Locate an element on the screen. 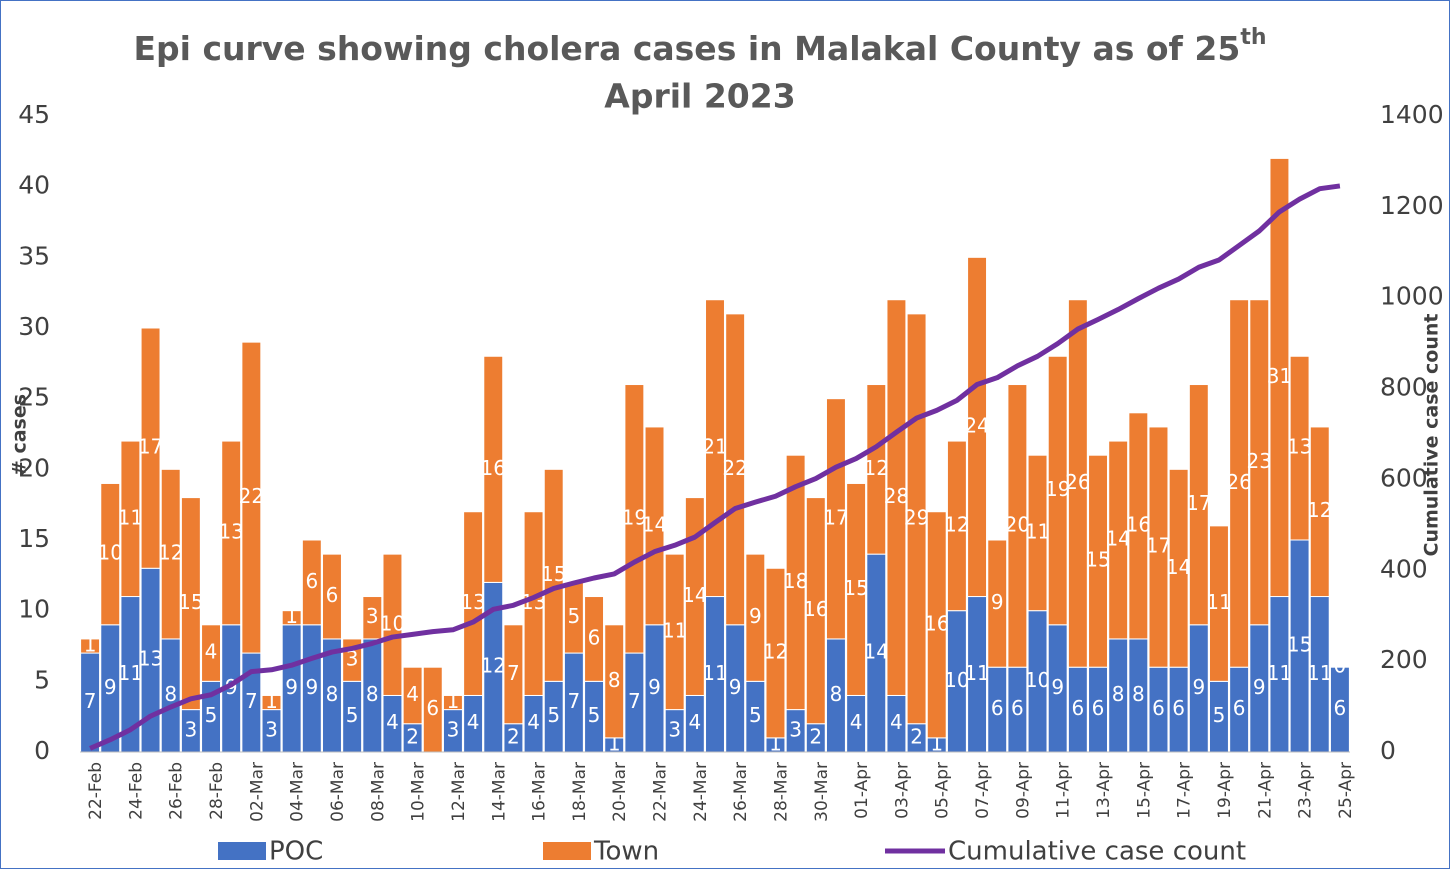 The height and width of the screenshot is (869, 1450). chart-title: April 2023 is located at coordinates (699, 96).